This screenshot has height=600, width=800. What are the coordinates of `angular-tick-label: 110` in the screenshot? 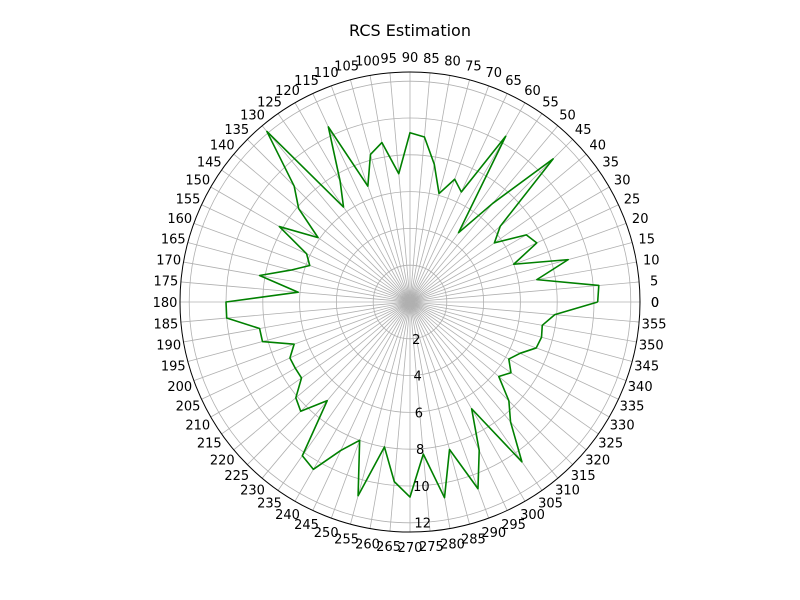 It's located at (326, 73).